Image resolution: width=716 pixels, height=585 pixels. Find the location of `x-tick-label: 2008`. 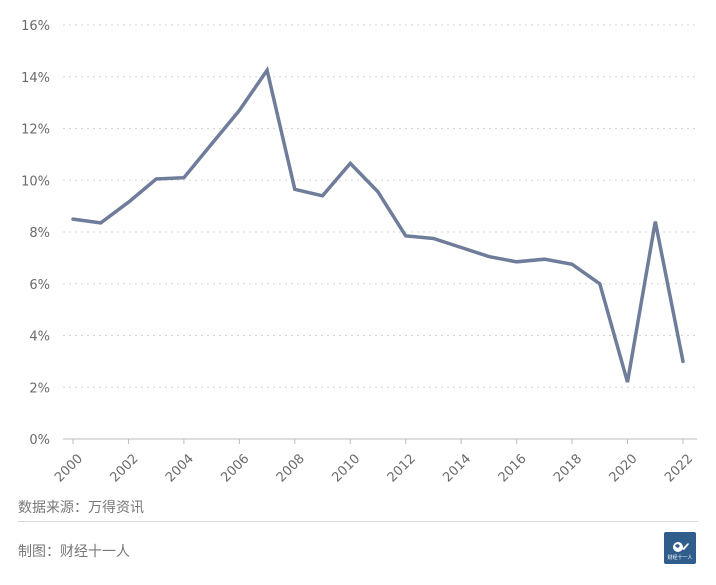

x-tick-label: 2008 is located at coordinates (291, 468).